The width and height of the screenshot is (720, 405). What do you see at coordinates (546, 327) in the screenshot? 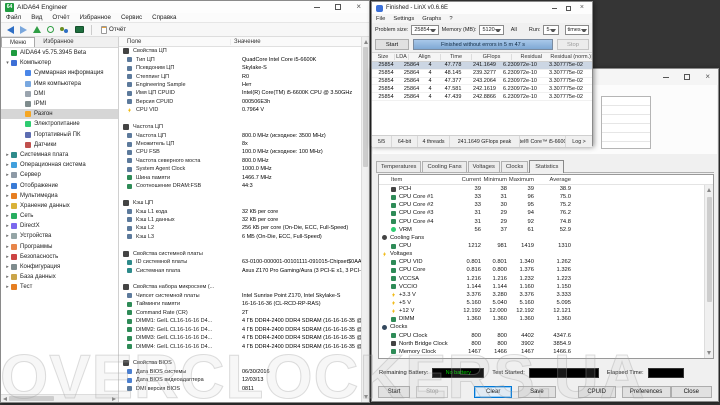
I see `statistics-row: Clocks` at bounding box center [546, 327].